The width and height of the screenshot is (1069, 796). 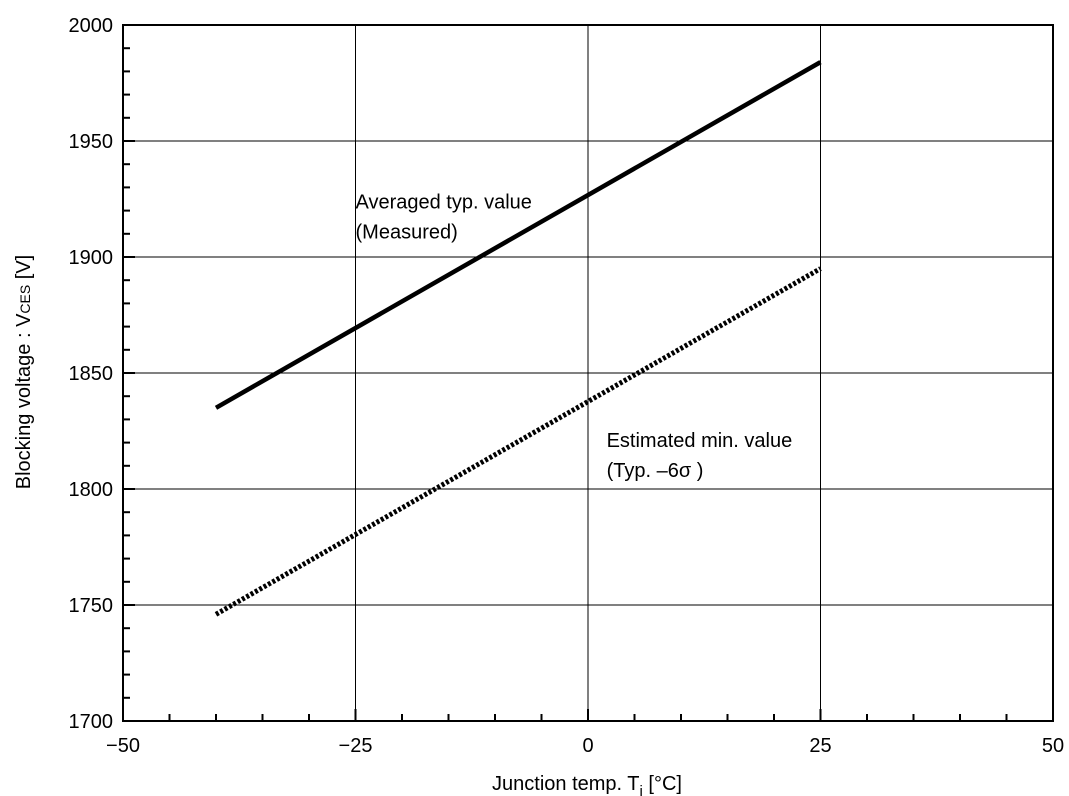 I want to click on x-axis-label: Junction temp. Tj [°C], so click(x=587, y=784).